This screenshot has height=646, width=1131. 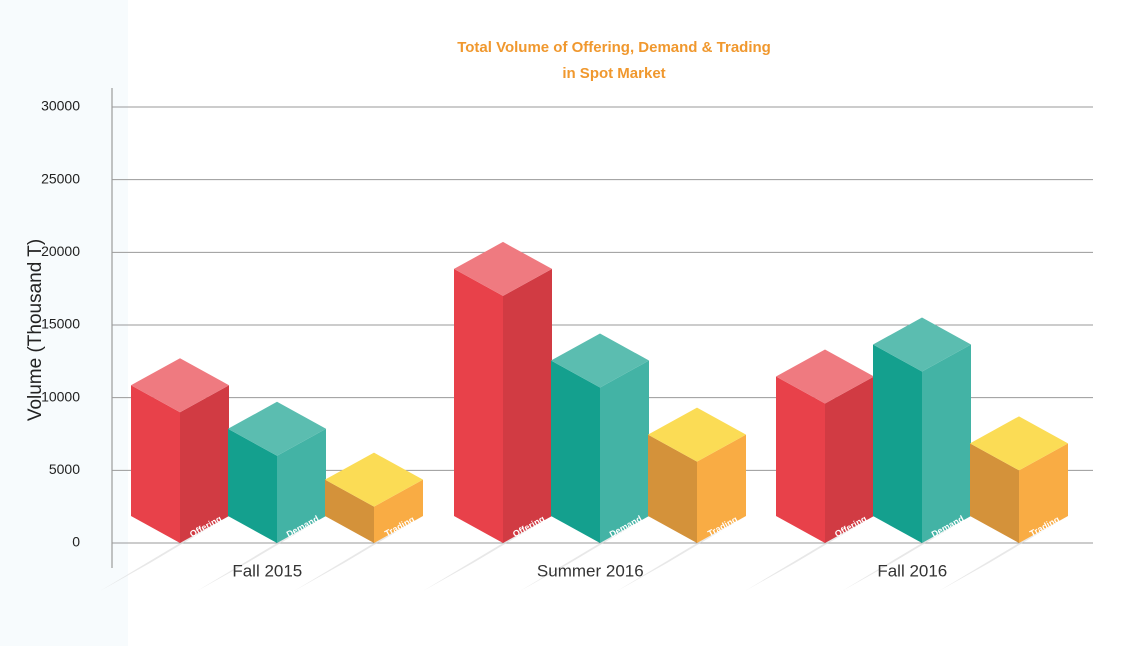 What do you see at coordinates (60, 251) in the screenshot?
I see `y-tick-label: 20000` at bounding box center [60, 251].